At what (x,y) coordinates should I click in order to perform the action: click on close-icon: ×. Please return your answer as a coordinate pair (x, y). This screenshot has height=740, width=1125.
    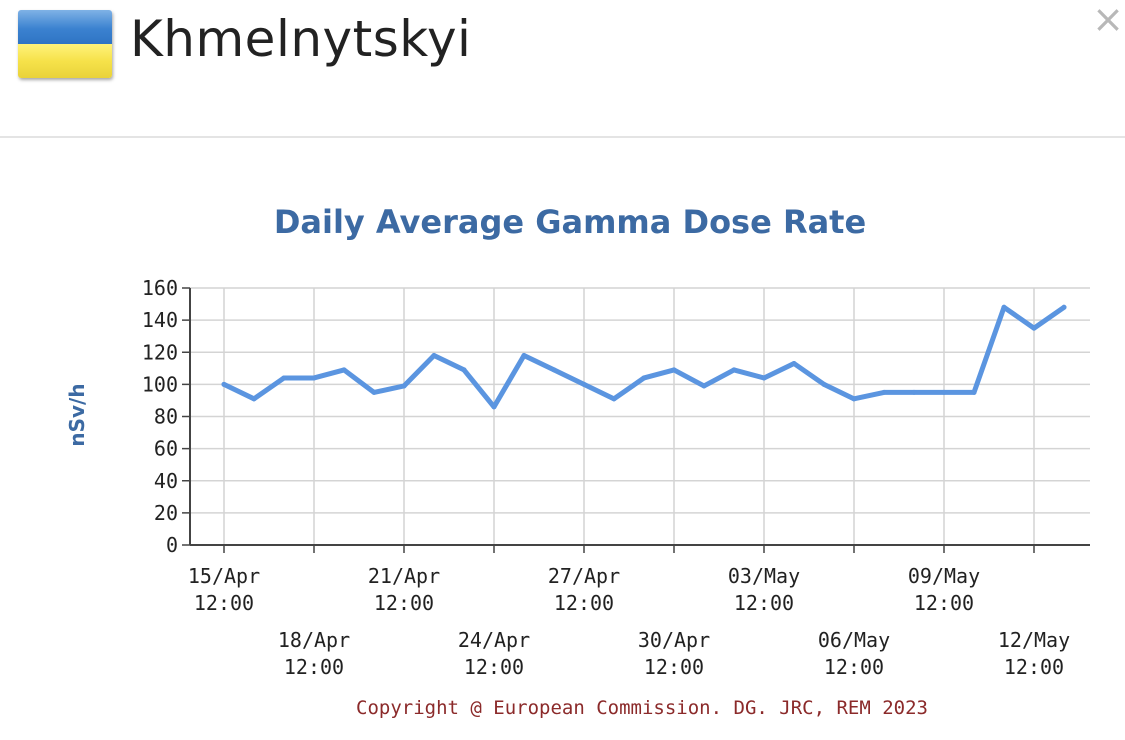
    Looking at the image, I should click on (1108, 20).